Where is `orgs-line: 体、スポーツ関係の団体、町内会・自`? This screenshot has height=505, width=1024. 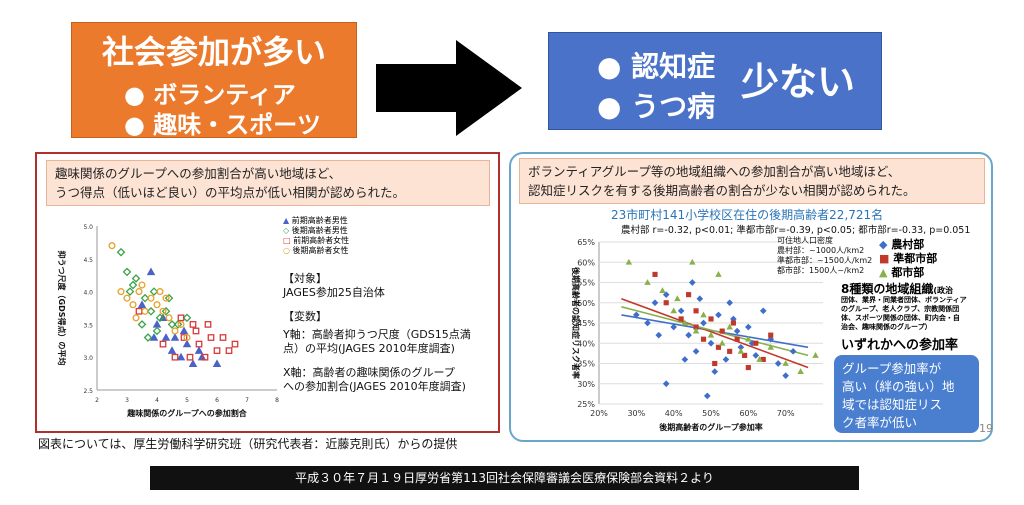
orgs-line: 体、スポーツ関係の団体、町内会・自 is located at coordinates (900, 318).